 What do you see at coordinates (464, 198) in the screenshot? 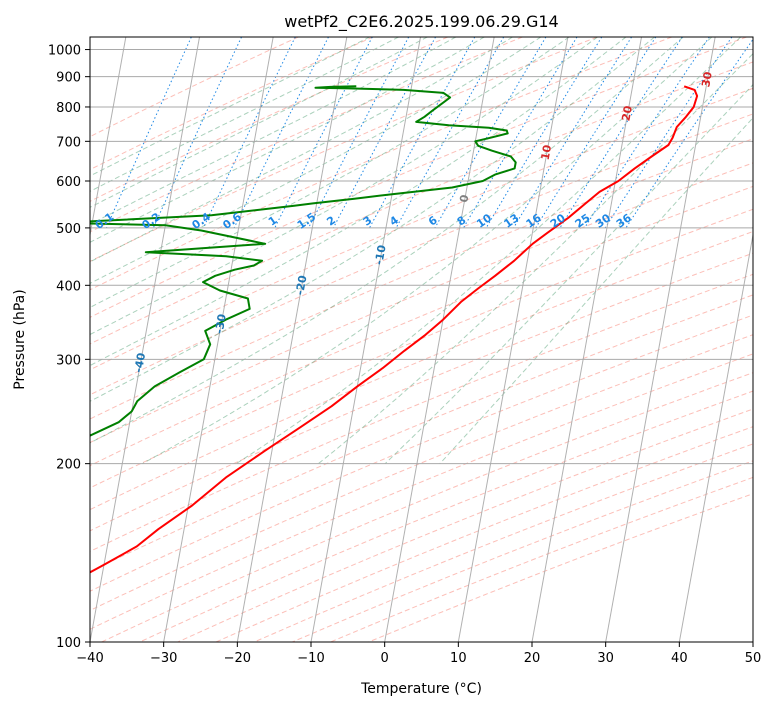
I see `isotherm-label: 0` at bounding box center [464, 198].